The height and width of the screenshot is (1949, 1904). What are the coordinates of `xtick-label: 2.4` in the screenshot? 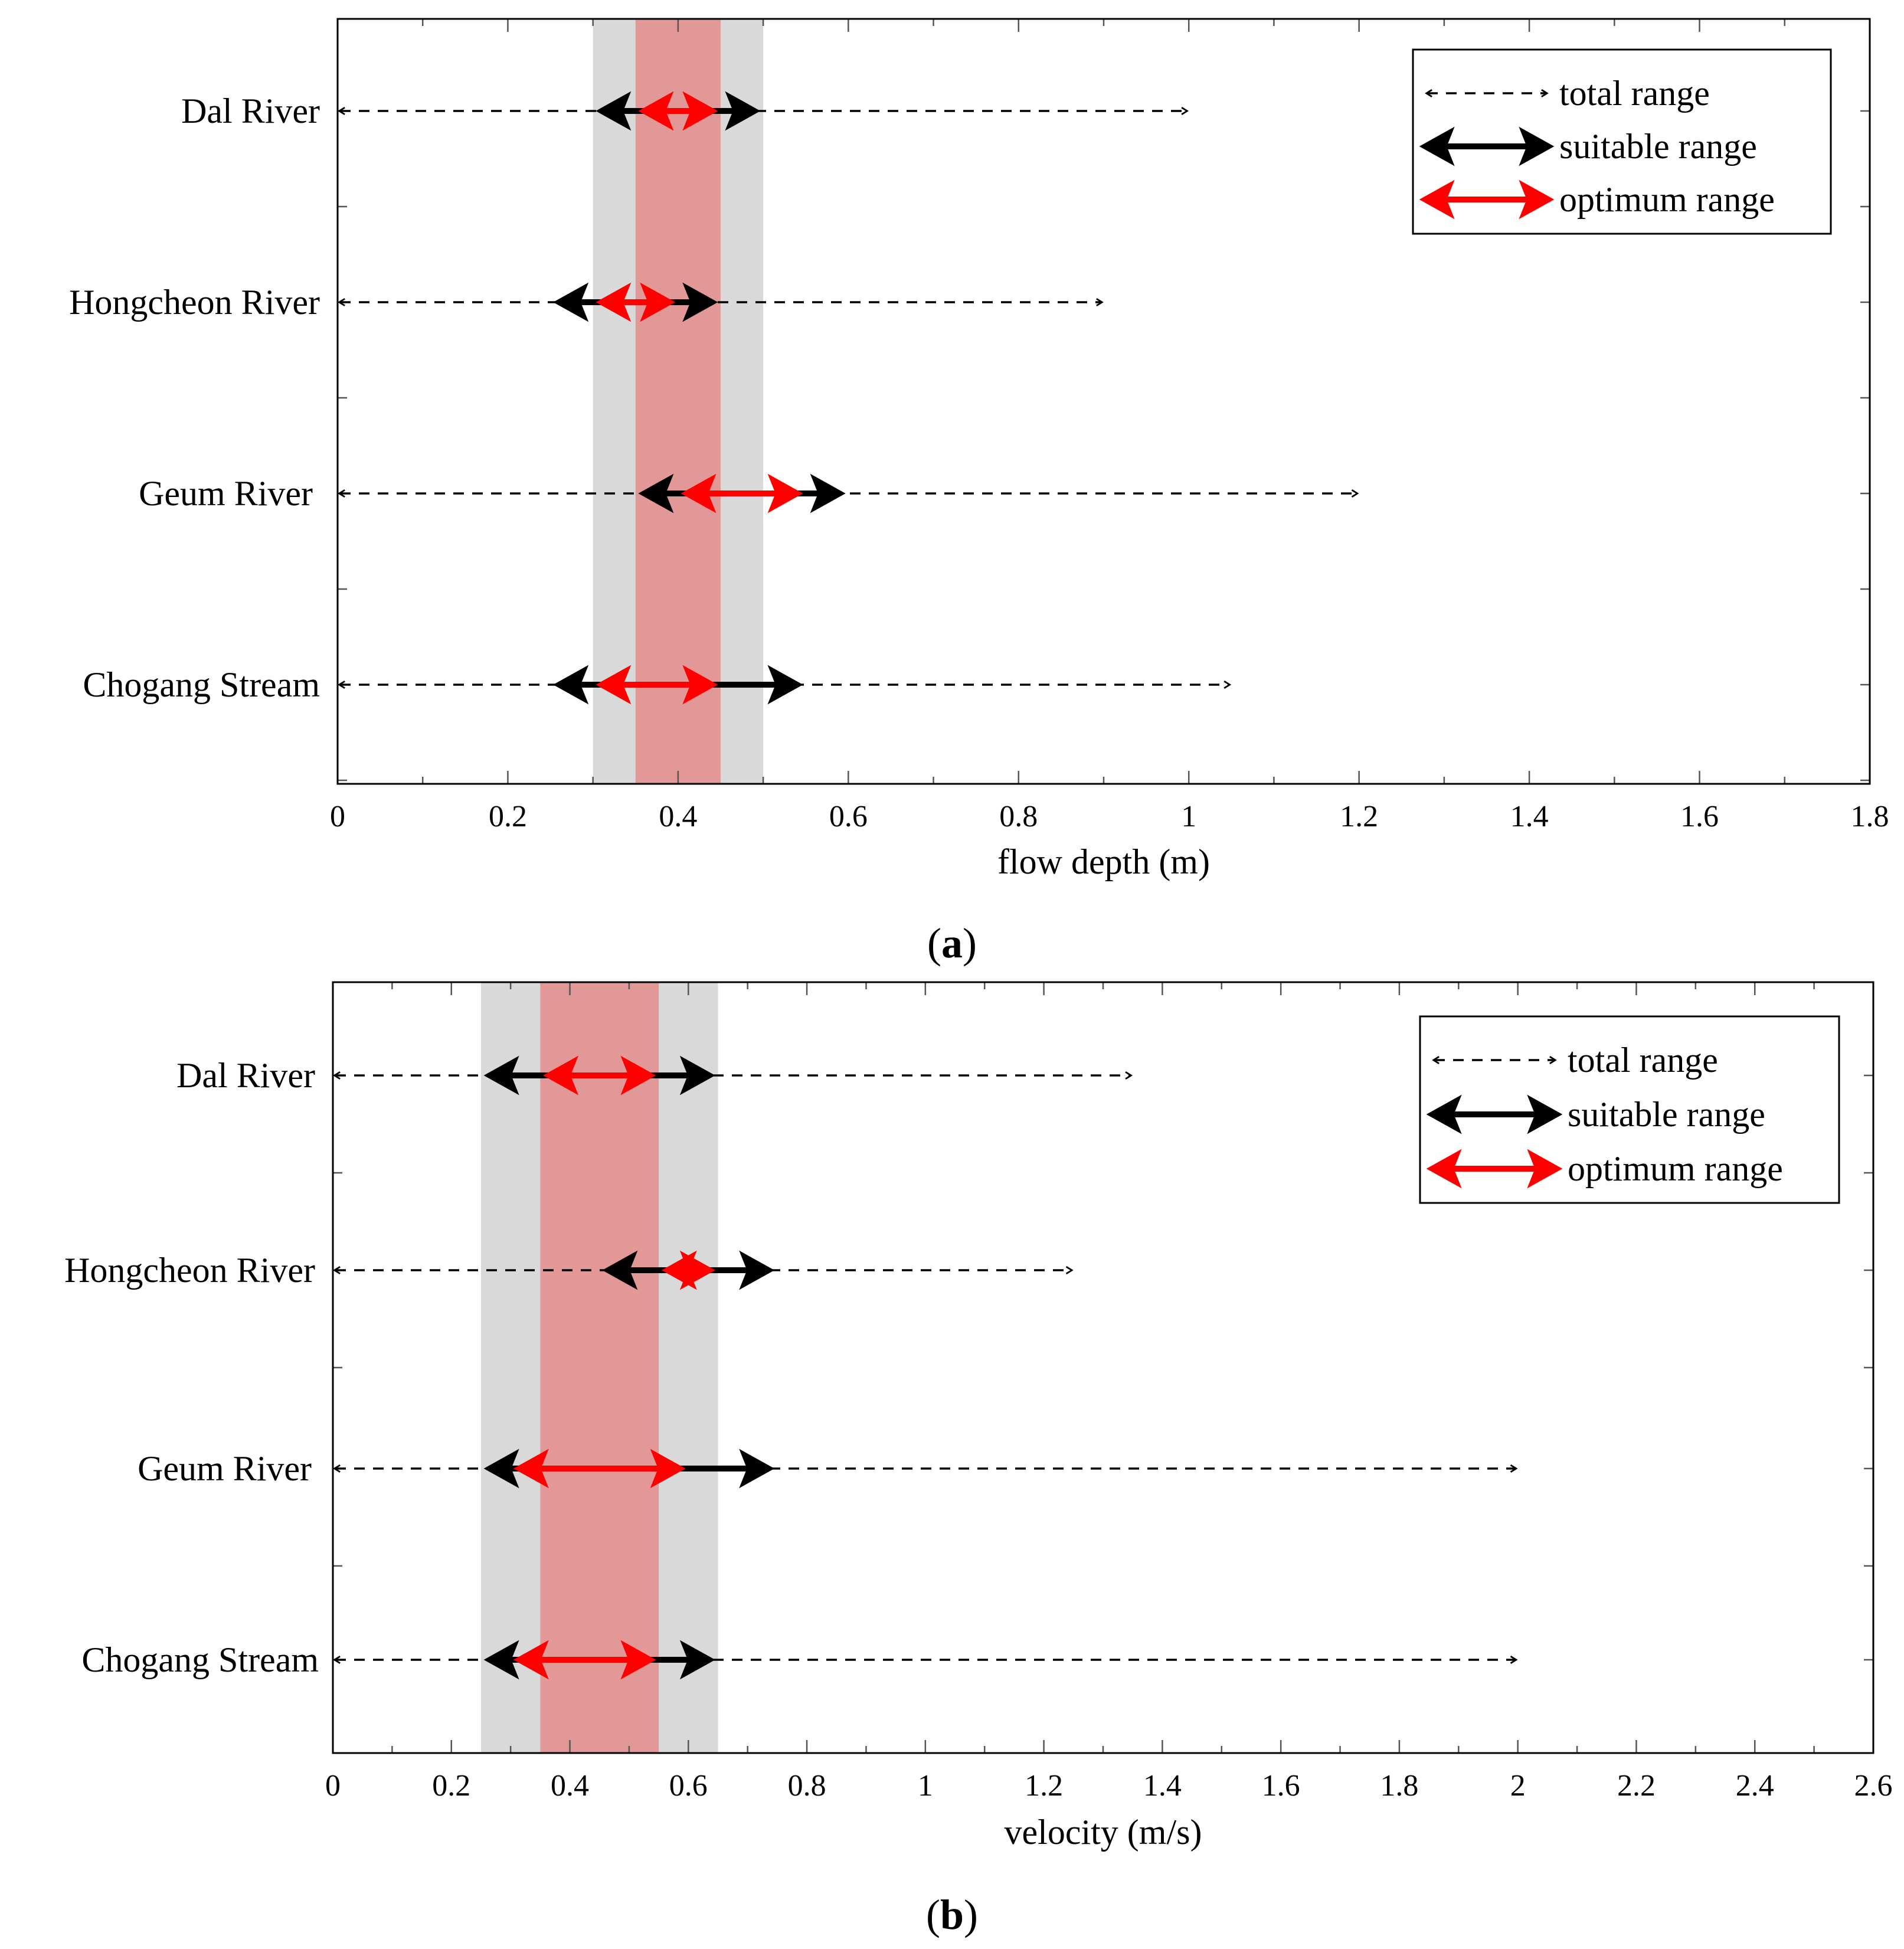 It's located at (1755, 1786).